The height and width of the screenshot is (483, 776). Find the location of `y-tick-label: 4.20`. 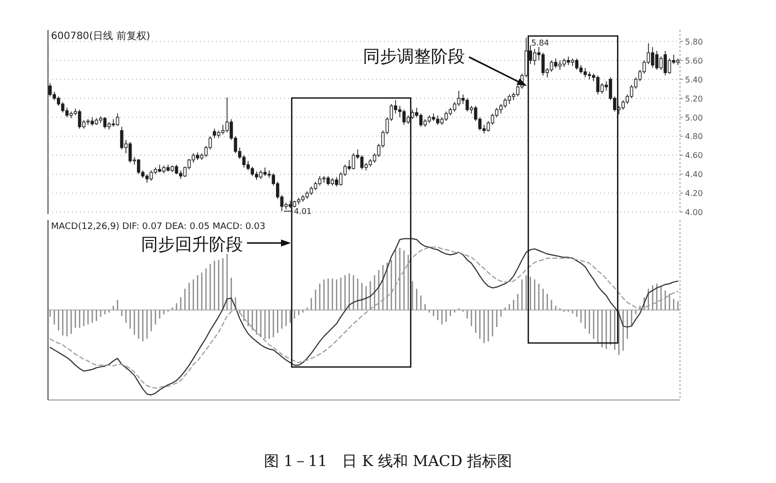

y-tick-label: 4.20 is located at coordinates (694, 193).